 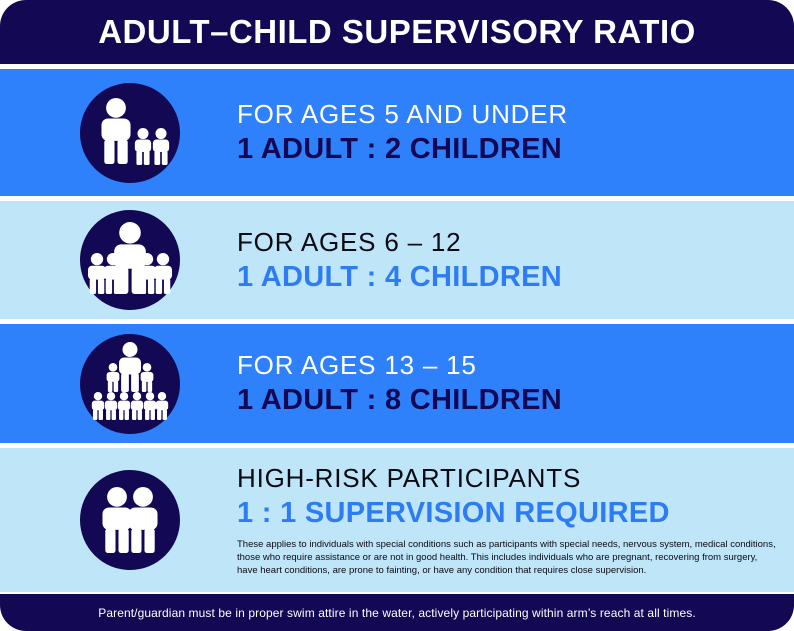 What do you see at coordinates (402, 114) in the screenshot?
I see `row-heading: FOR AGES 5 AND UNDER` at bounding box center [402, 114].